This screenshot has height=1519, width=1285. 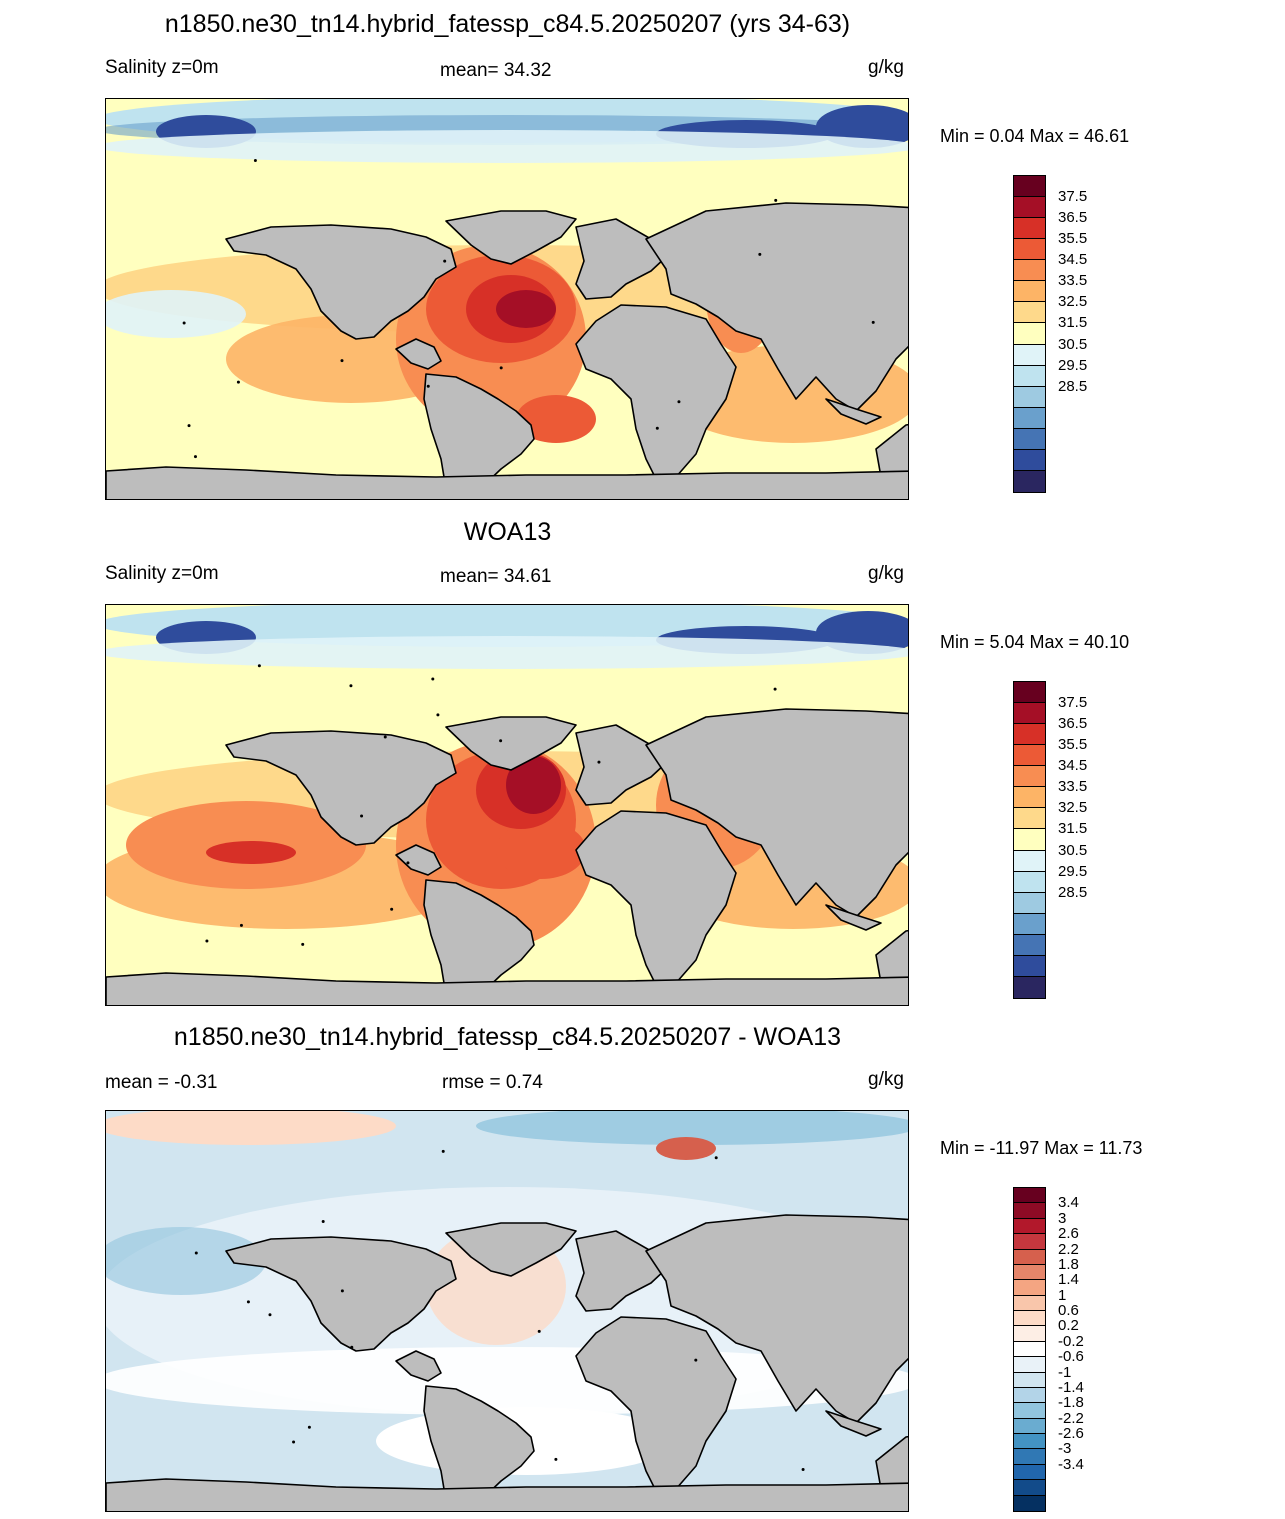 What do you see at coordinates (1071, 1403) in the screenshot?
I see `colorbar-tick-label: -1.8` at bounding box center [1071, 1403].